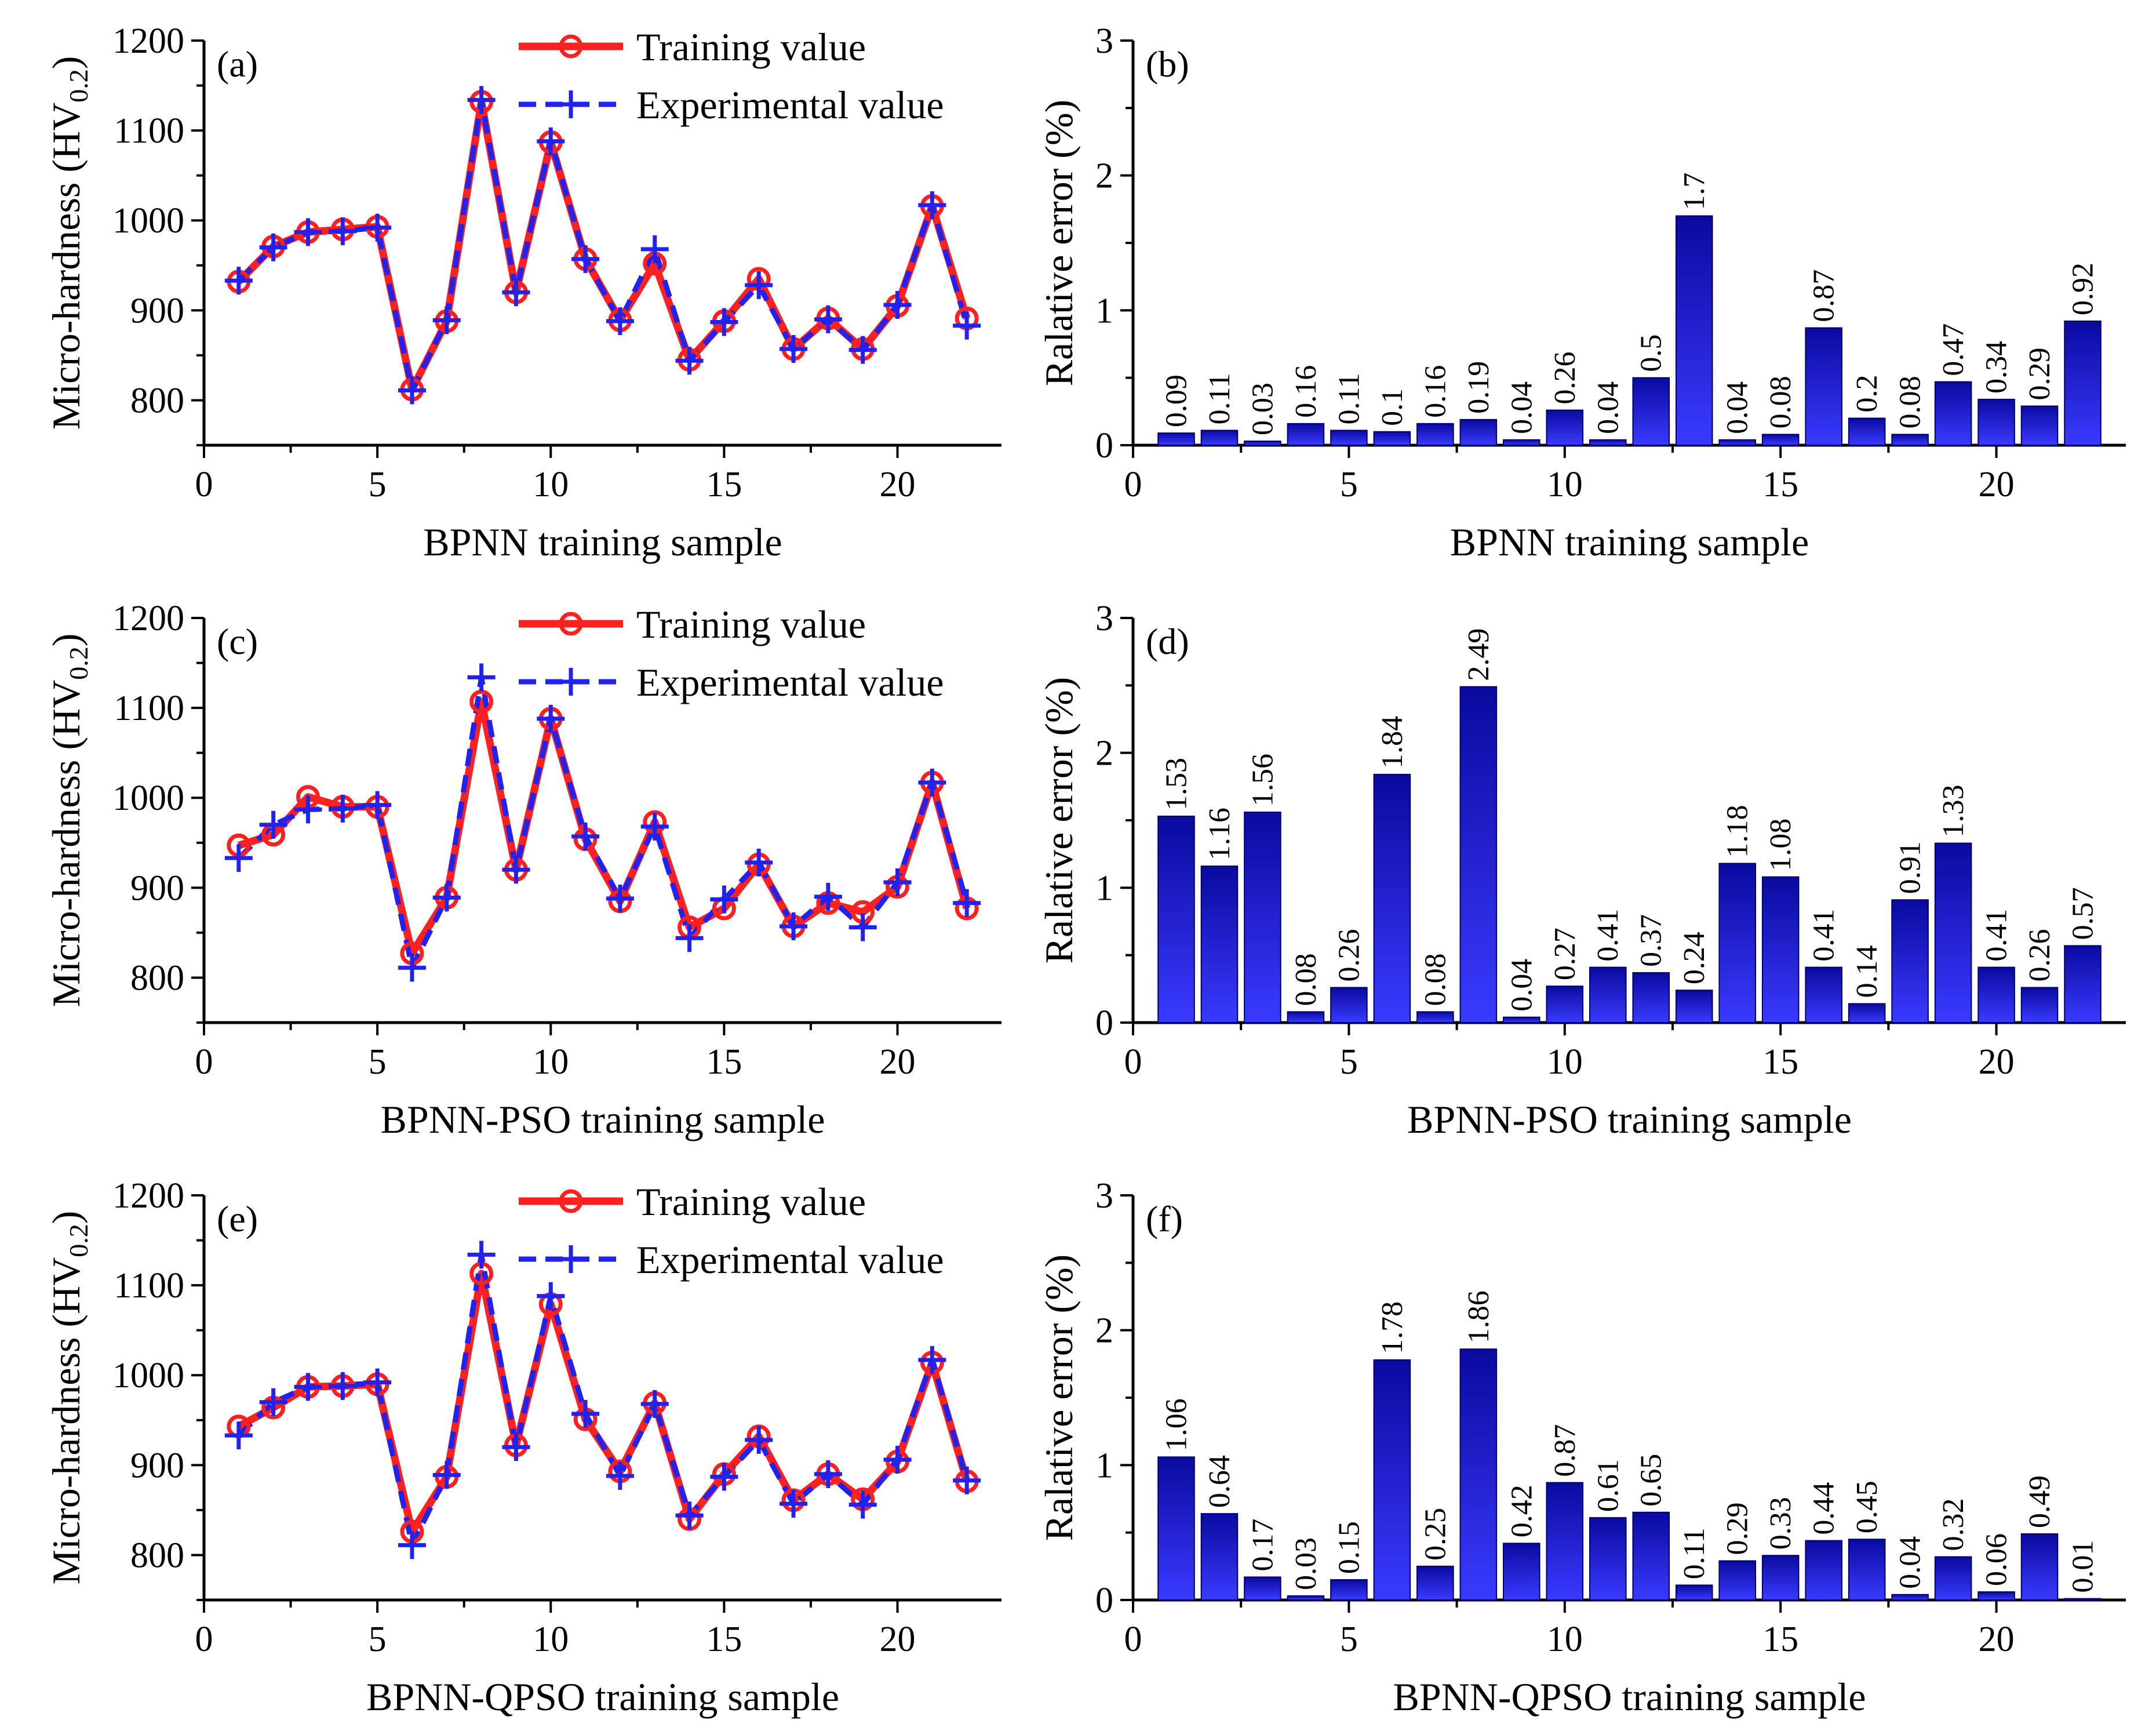  Describe the element at coordinates (1307, 979) in the screenshot. I see `bar-value-label: 0.08` at that location.